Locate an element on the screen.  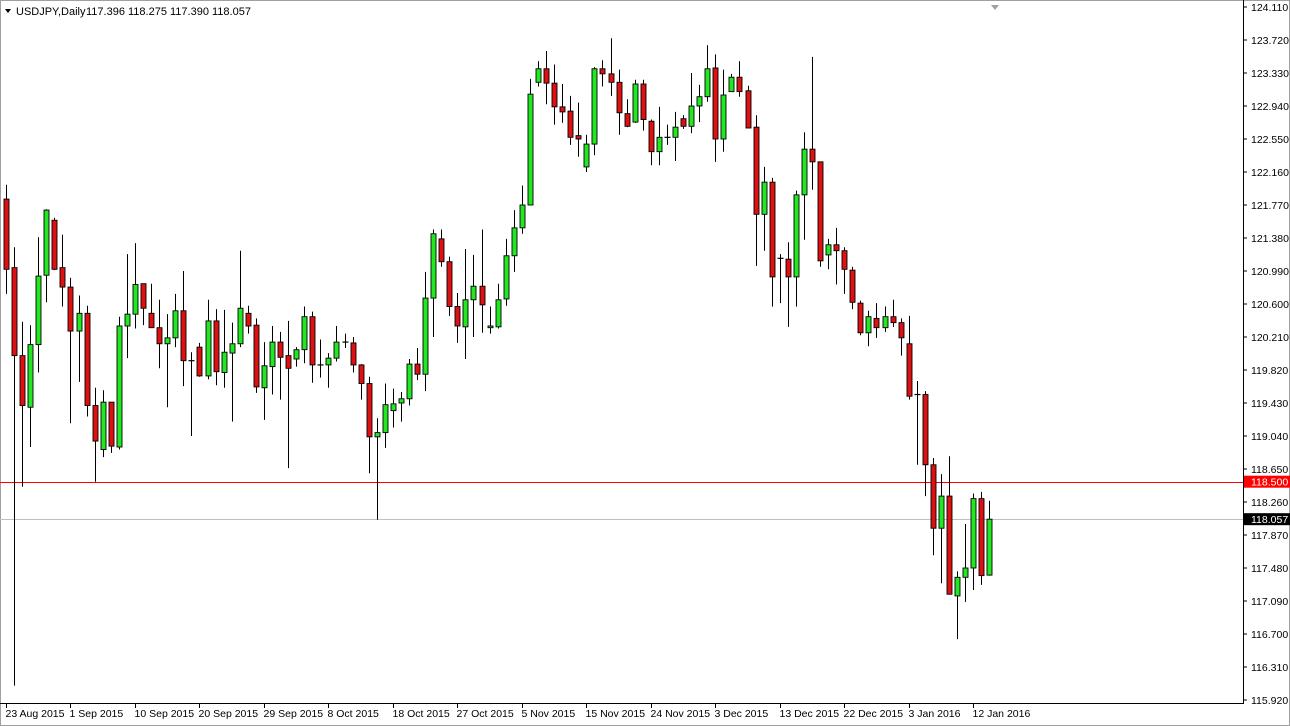
date-tick-label: 5 Nov 2015 is located at coordinates (549, 714).